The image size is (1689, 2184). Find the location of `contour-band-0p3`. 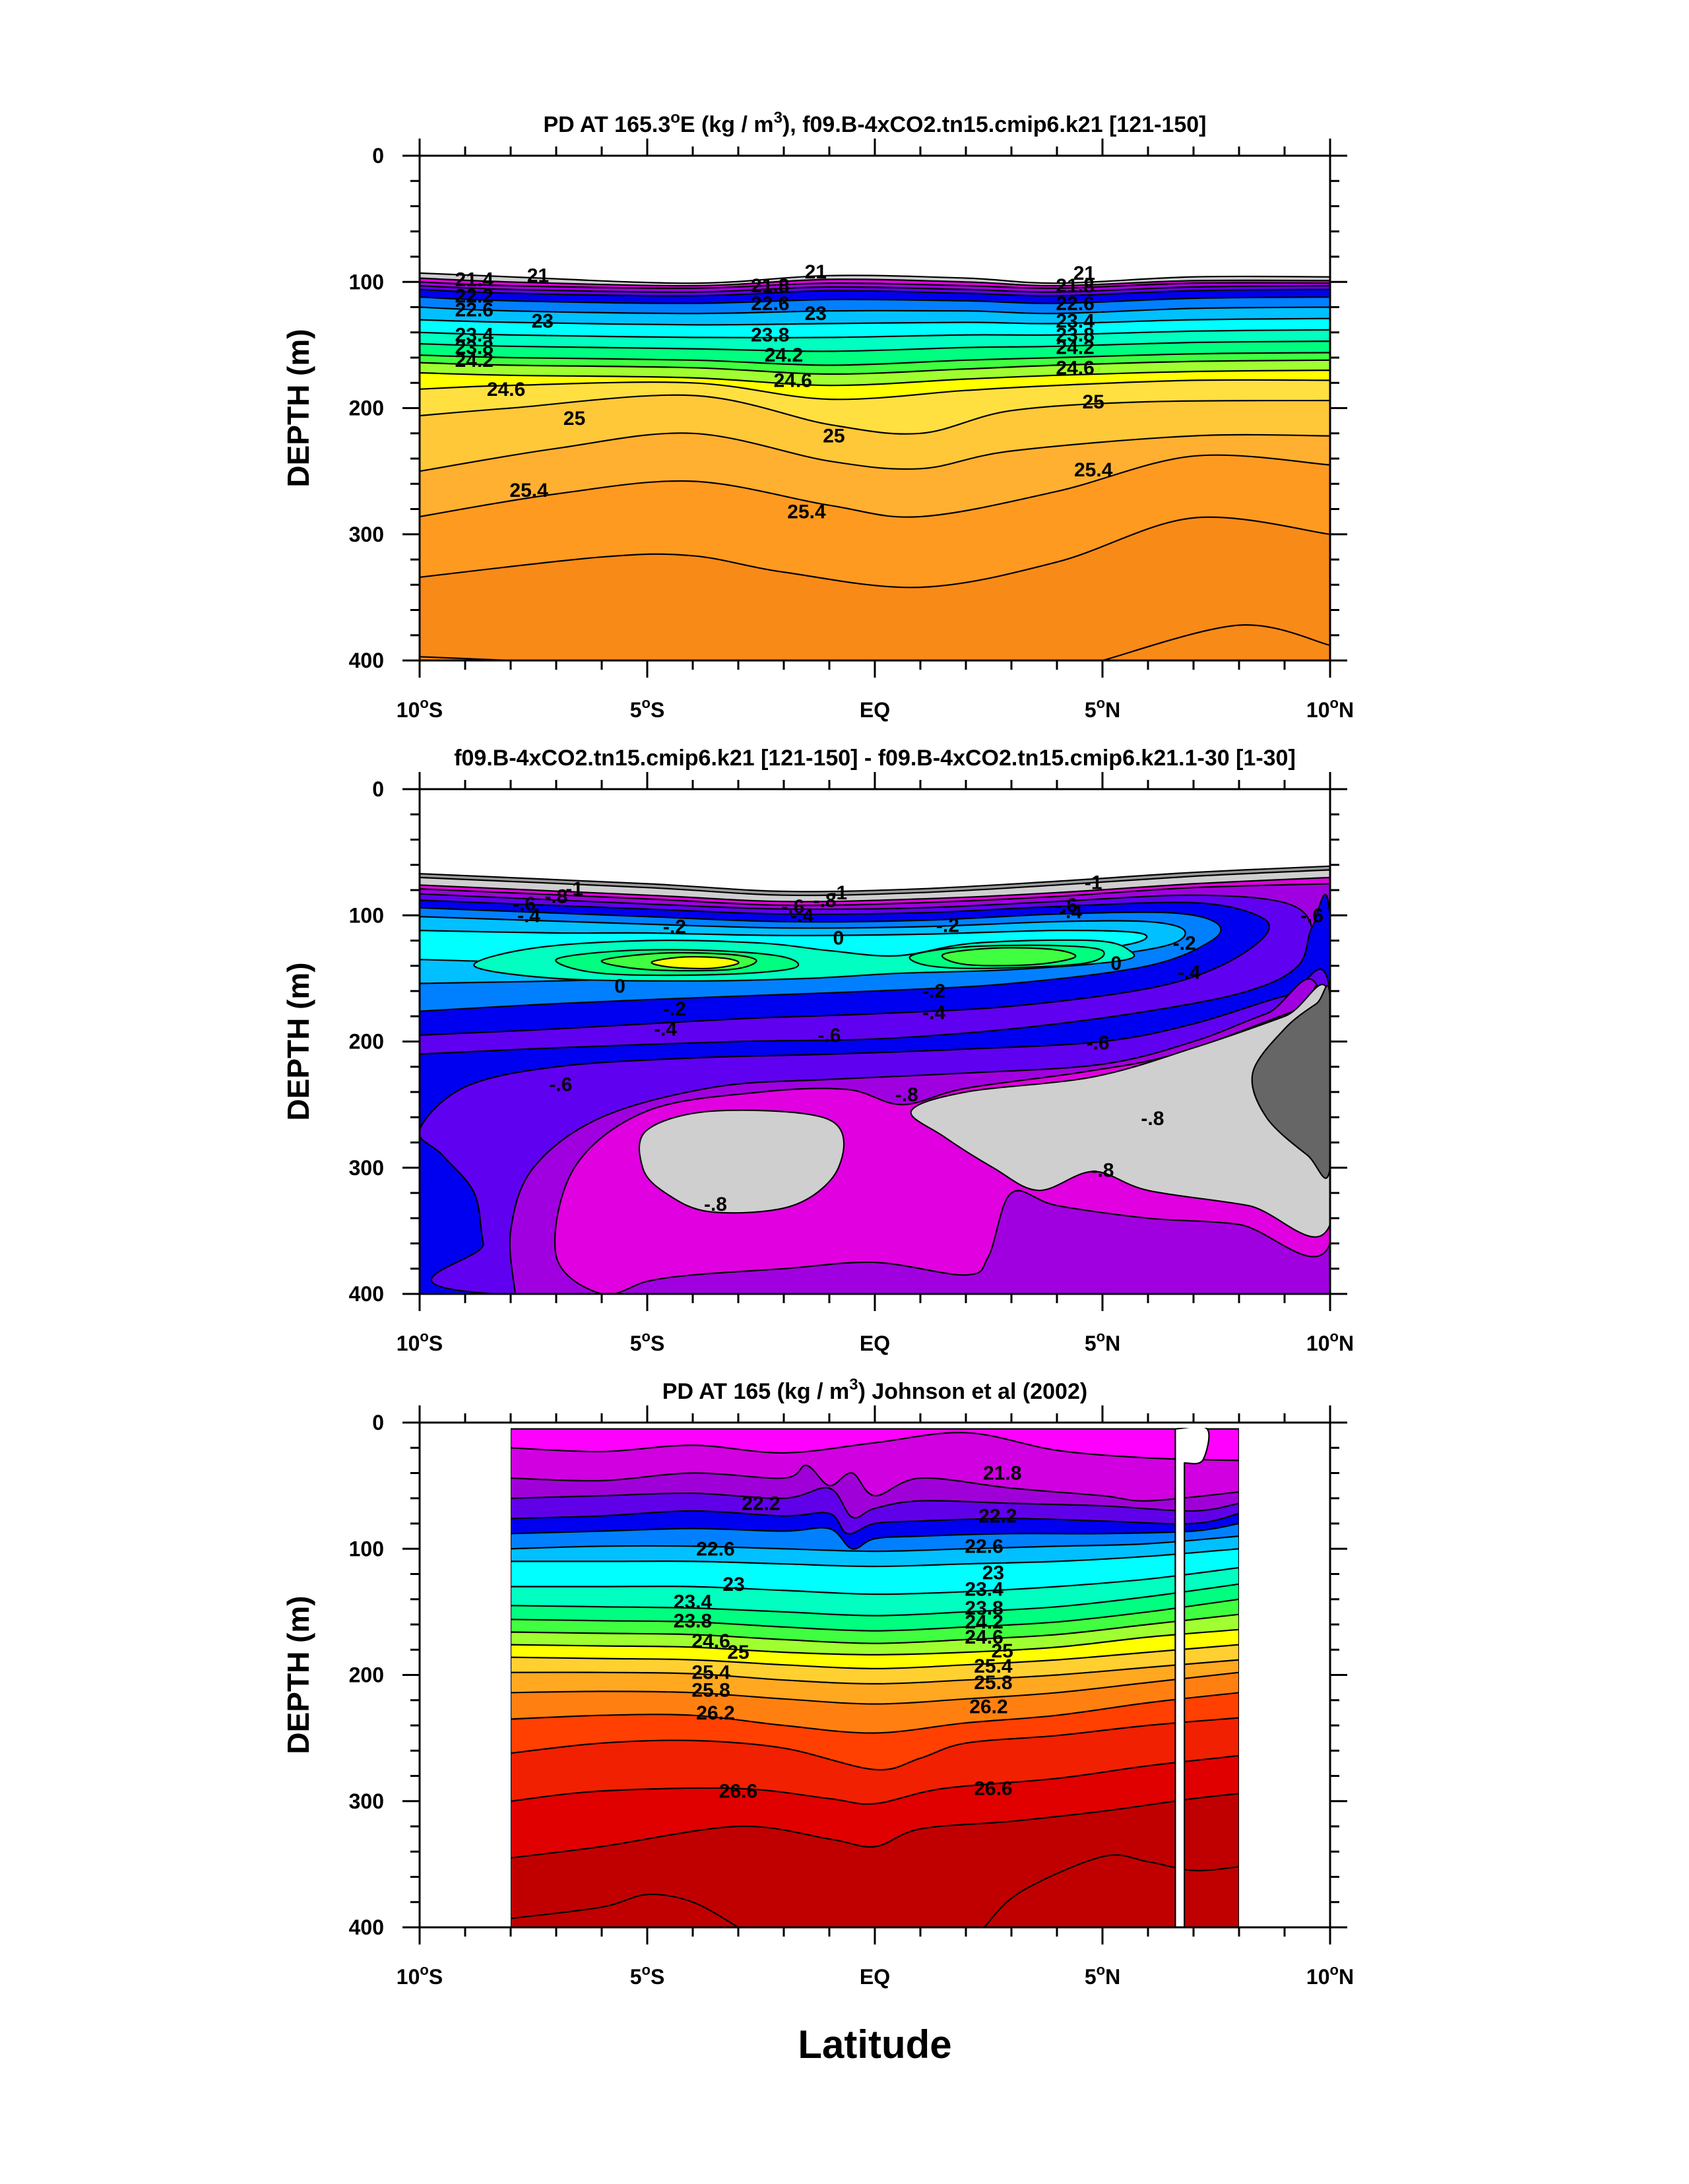

contour-band-0p3 is located at coordinates (695, 962).